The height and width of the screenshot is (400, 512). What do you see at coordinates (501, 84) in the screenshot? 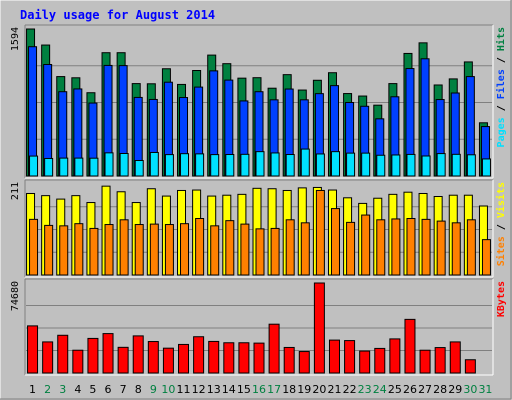
I see `legend-item: Files` at bounding box center [501, 84].